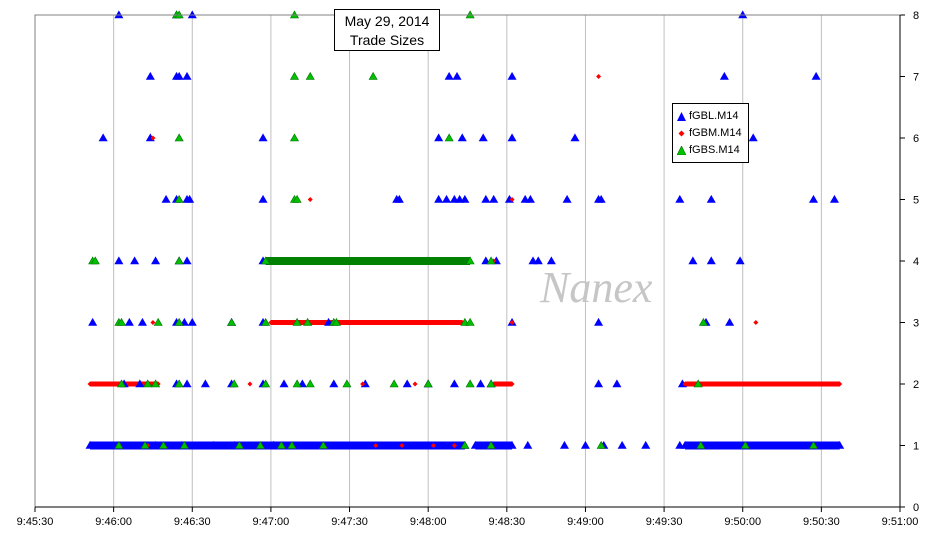 Image resolution: width=929 pixels, height=554 pixels. Describe the element at coordinates (715, 133) in the screenshot. I see `legend-label: fGBM.M14` at that location.